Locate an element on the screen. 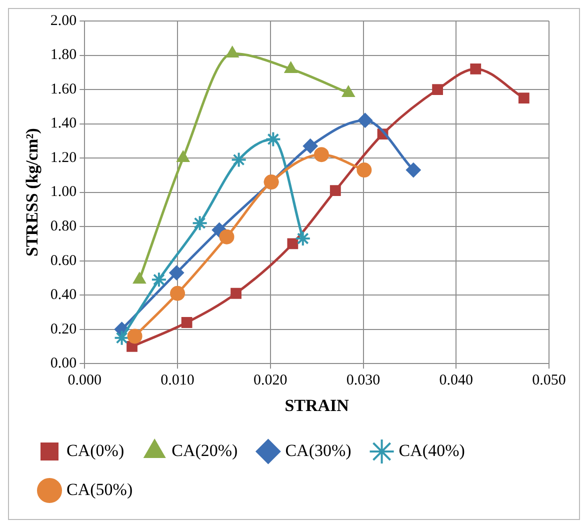 The width and height of the screenshot is (588, 527). x-tick-label: 0.040 is located at coordinates (456, 380).